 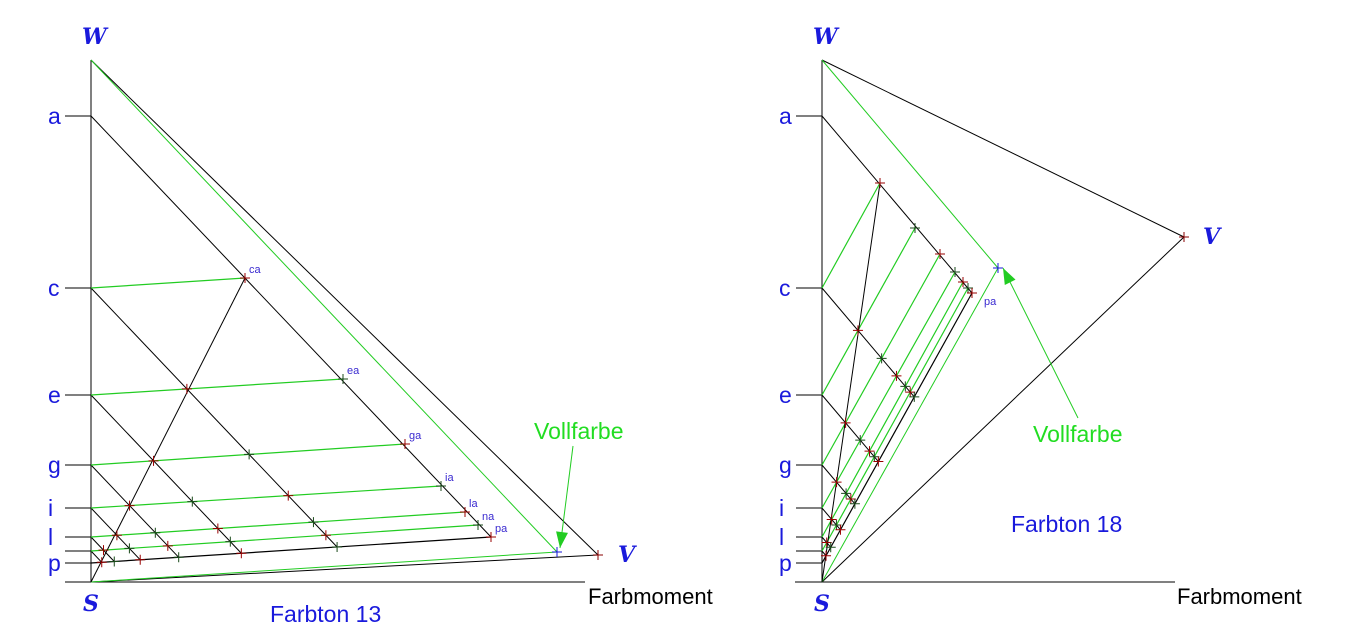 What do you see at coordinates (255, 270) in the screenshot?
I see `point-label: ca` at bounding box center [255, 270].